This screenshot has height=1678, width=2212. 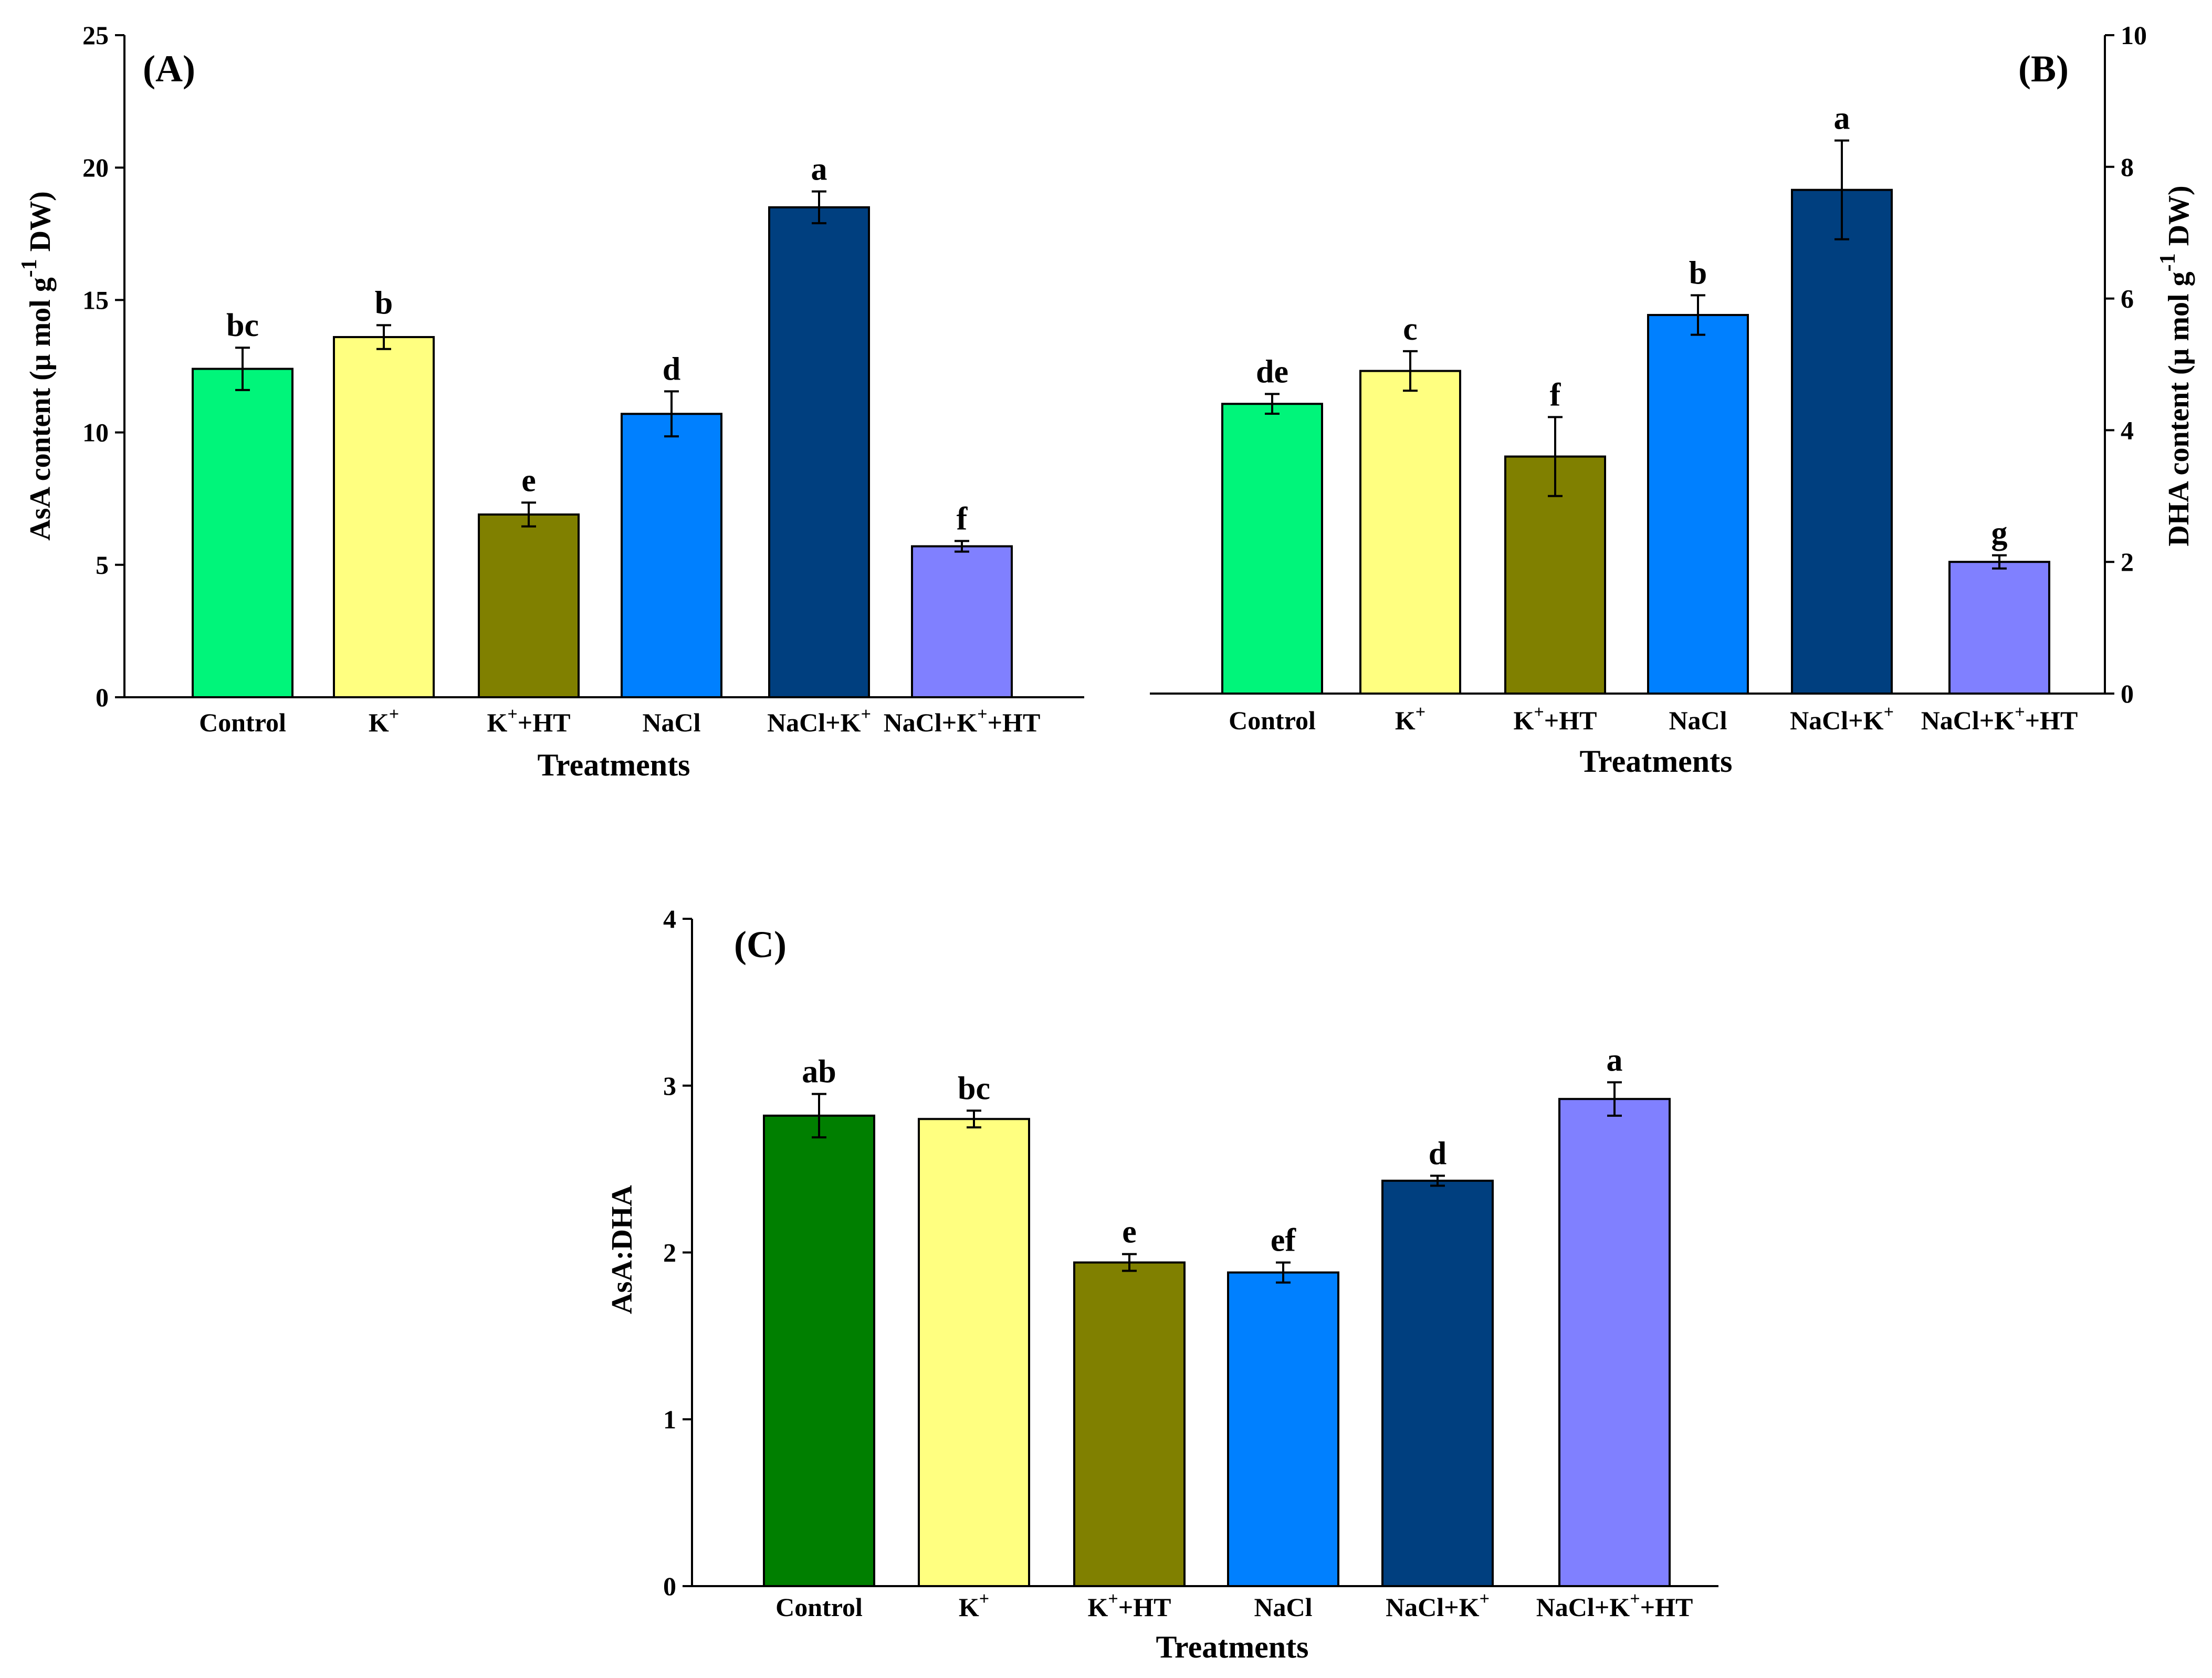 What do you see at coordinates (2127, 561) in the screenshot?
I see `y-tick-label: 2` at bounding box center [2127, 561].